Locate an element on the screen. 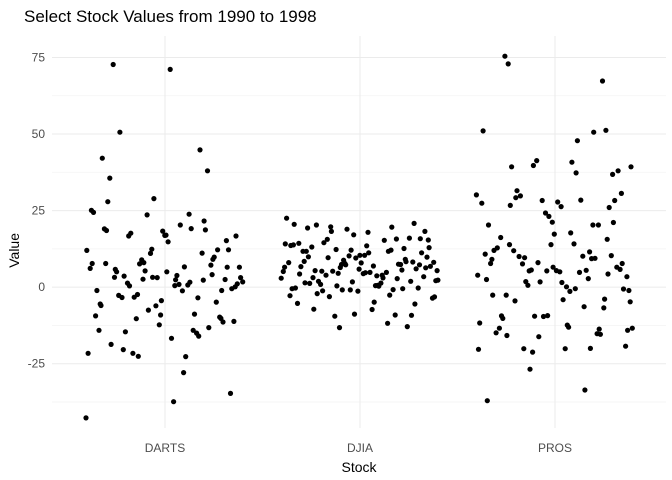 This screenshot has width=672, height=480. y-tick-label: 0 is located at coordinates (41, 287).